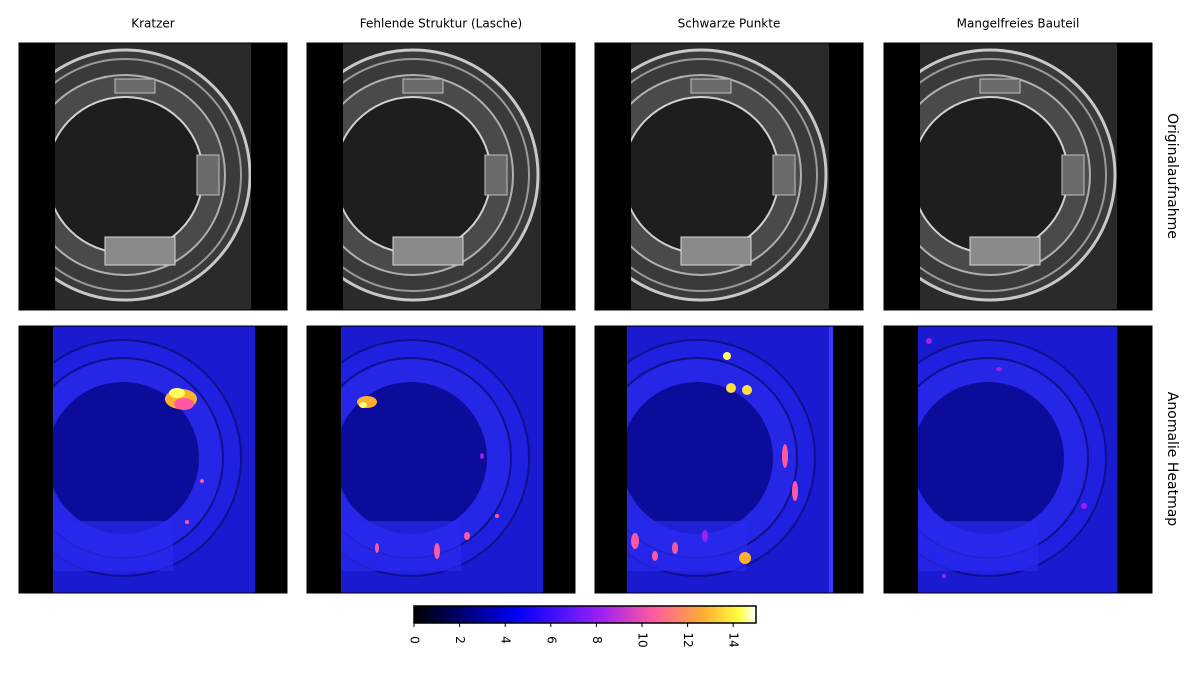 The image size is (1200, 678). What do you see at coordinates (1018, 24) in the screenshot?
I see `column-title: Mangelfreies Bauteil` at bounding box center [1018, 24].